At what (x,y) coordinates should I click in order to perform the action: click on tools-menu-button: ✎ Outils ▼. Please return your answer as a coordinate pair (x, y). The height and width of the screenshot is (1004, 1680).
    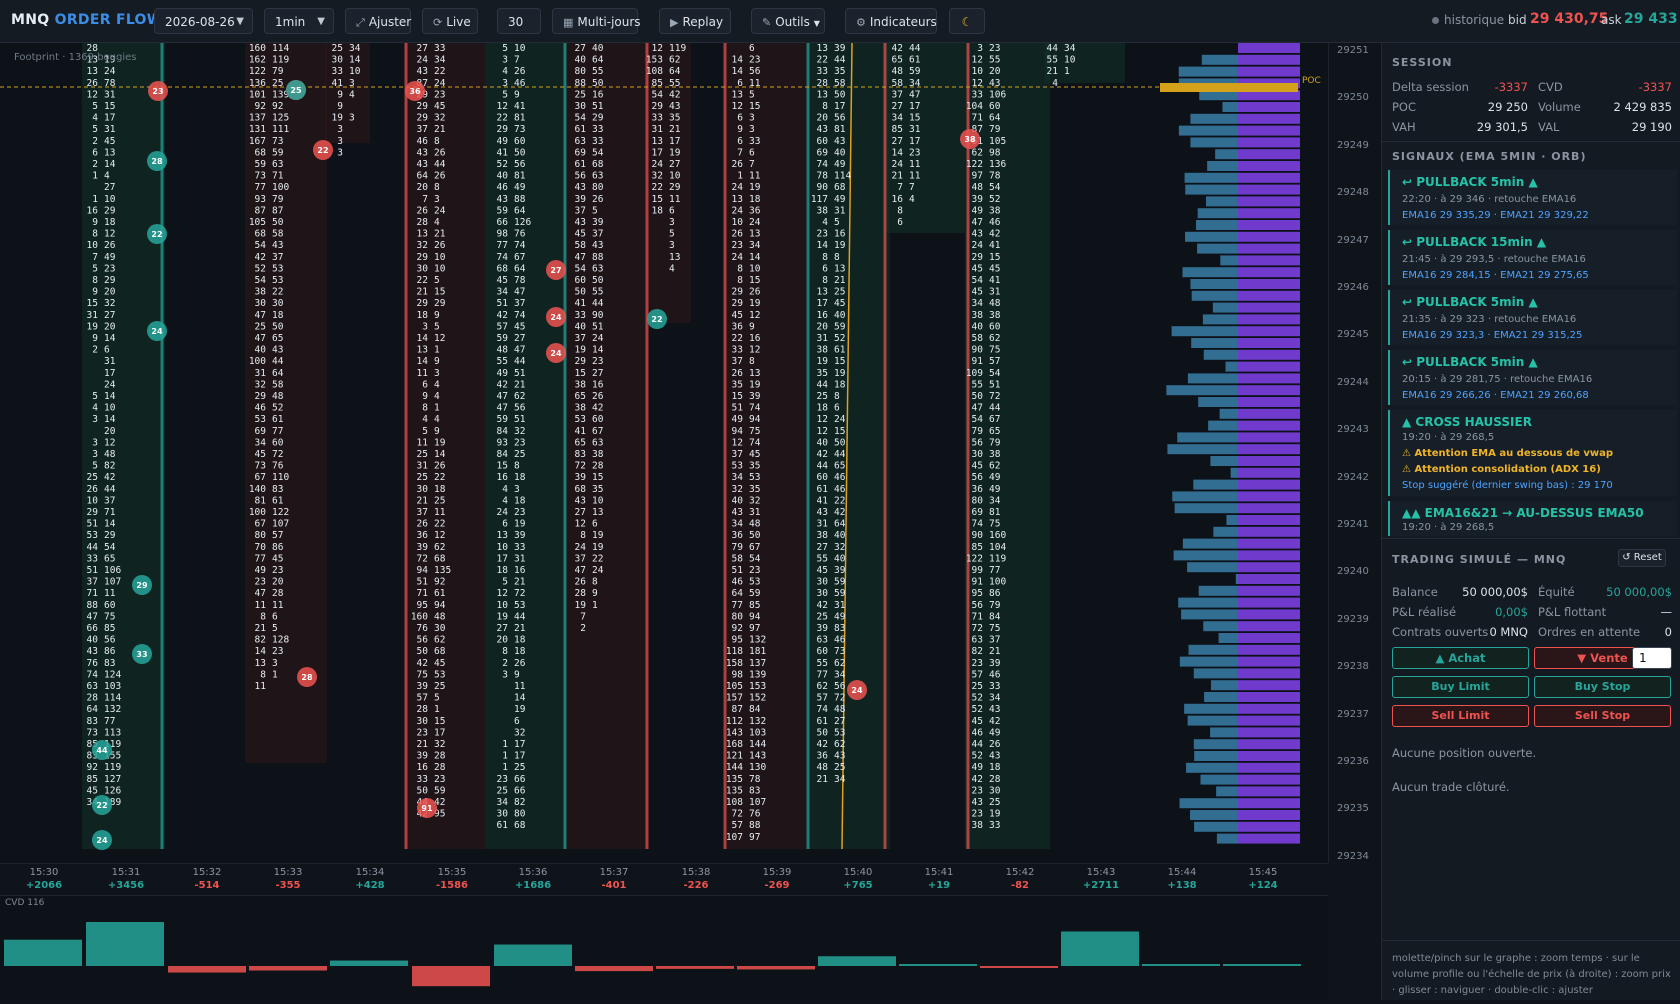
    Looking at the image, I should click on (788, 21).